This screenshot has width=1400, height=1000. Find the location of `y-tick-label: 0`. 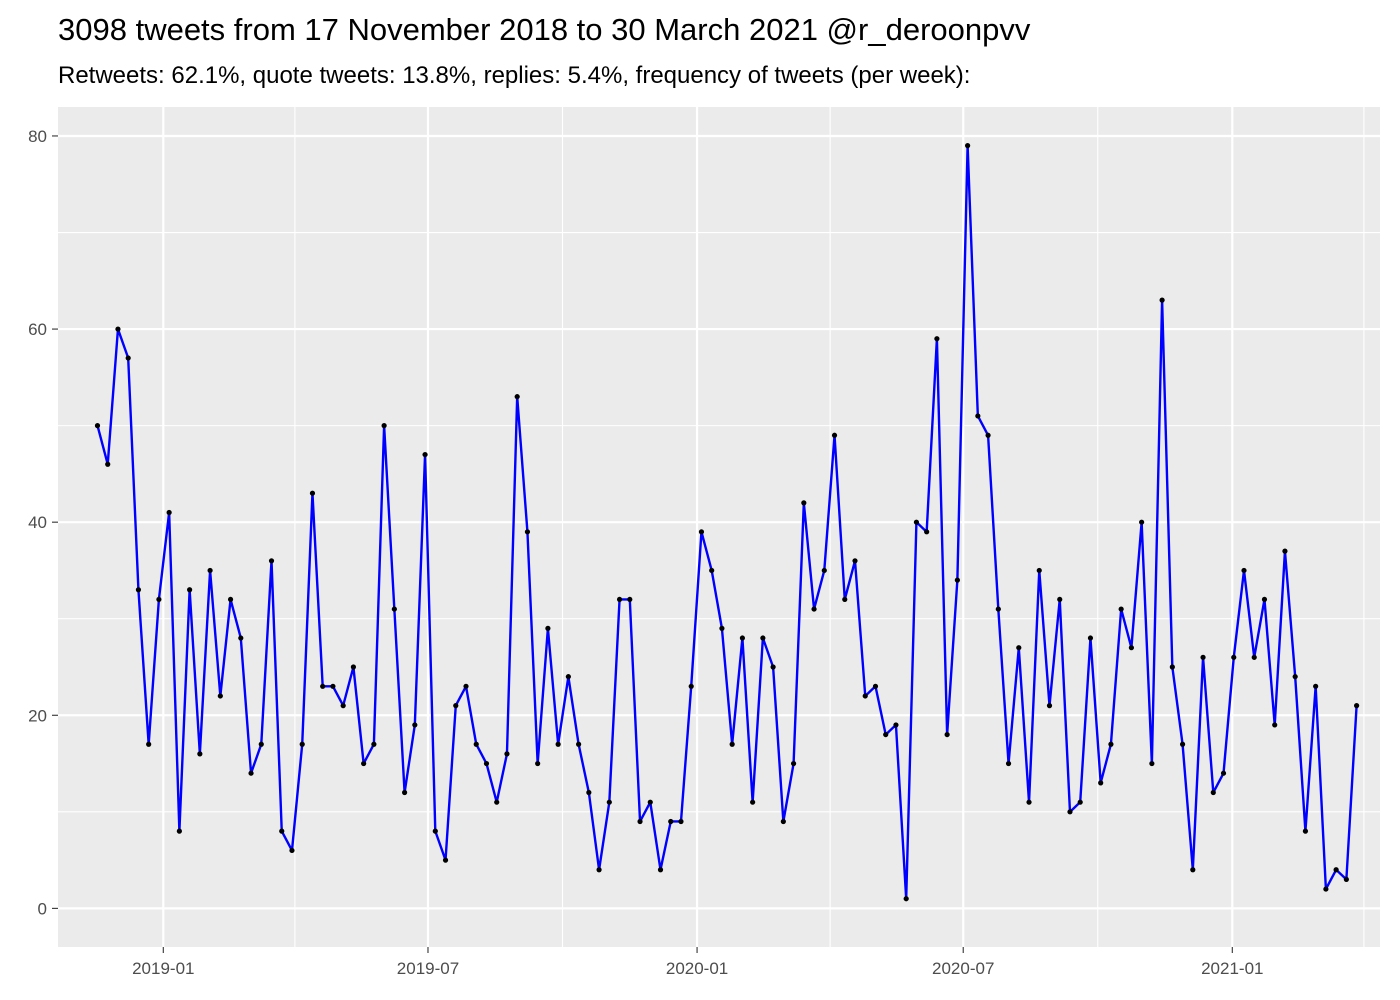

y-tick-label: 0 is located at coordinates (42, 908).